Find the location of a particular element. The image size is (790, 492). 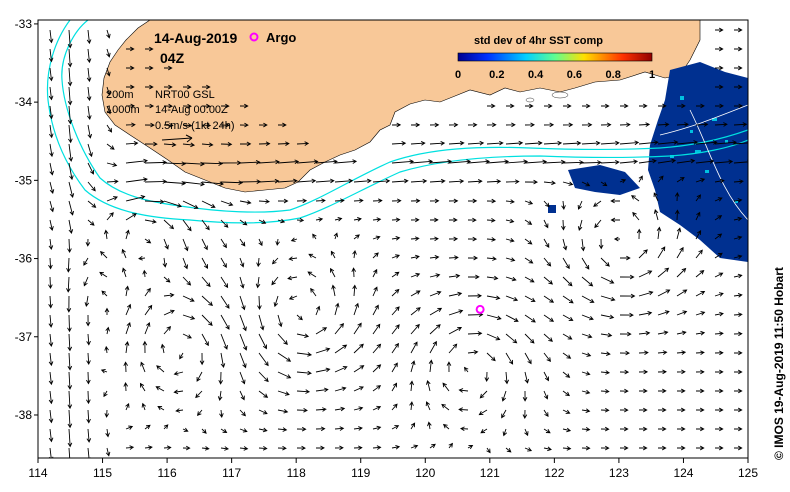

argo-float-marker is located at coordinates (480, 309).